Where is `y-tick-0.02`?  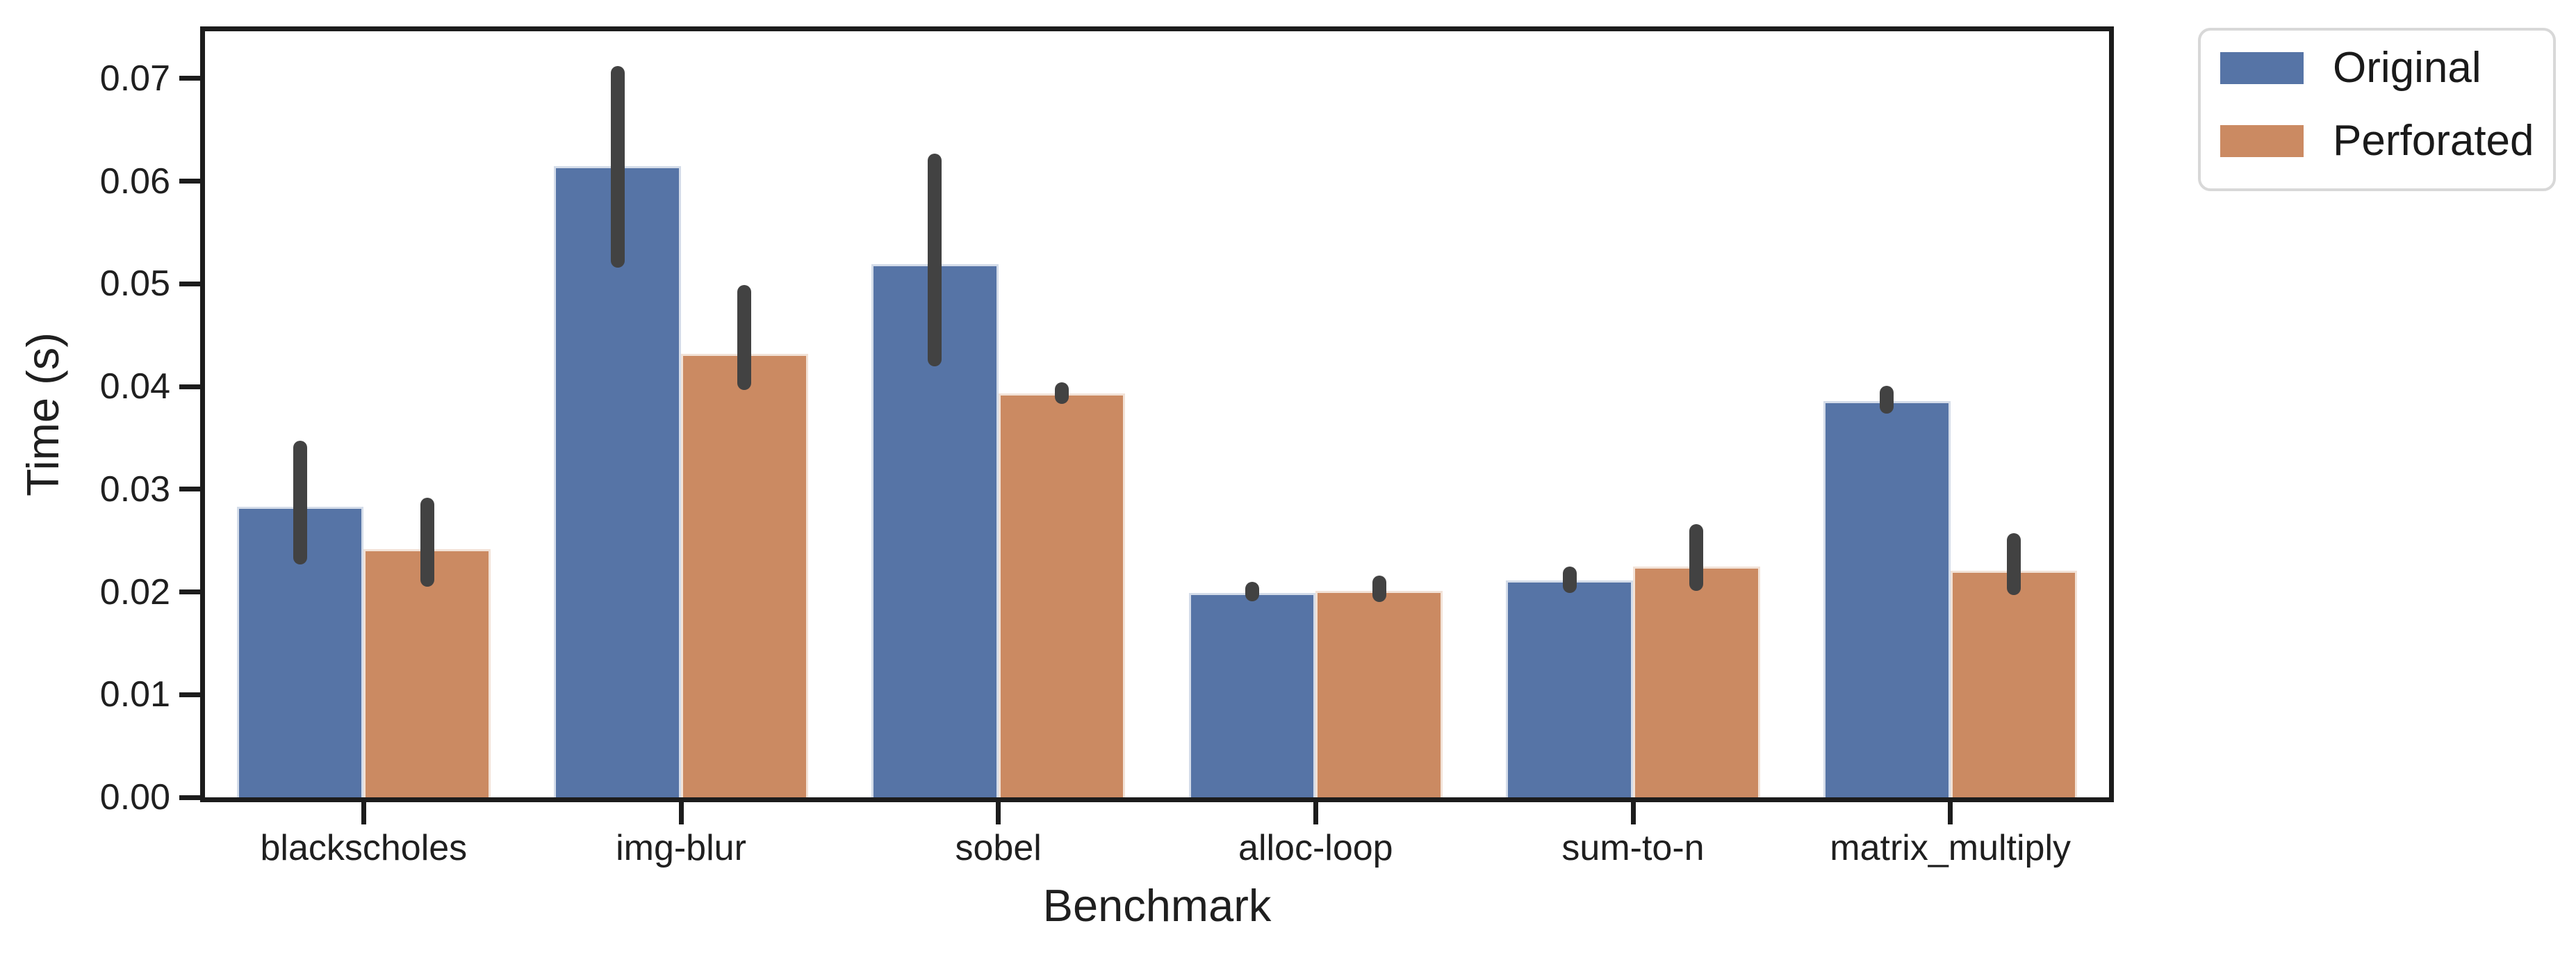
y-tick-0.02 is located at coordinates (190, 592).